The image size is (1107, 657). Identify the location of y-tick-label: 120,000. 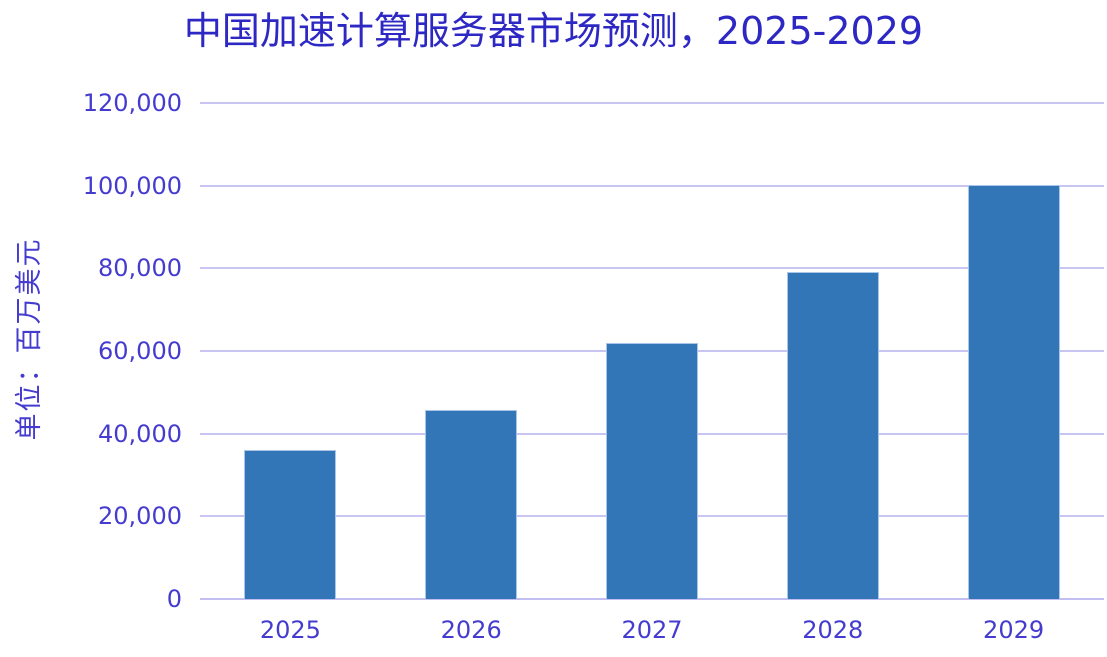
(132, 103).